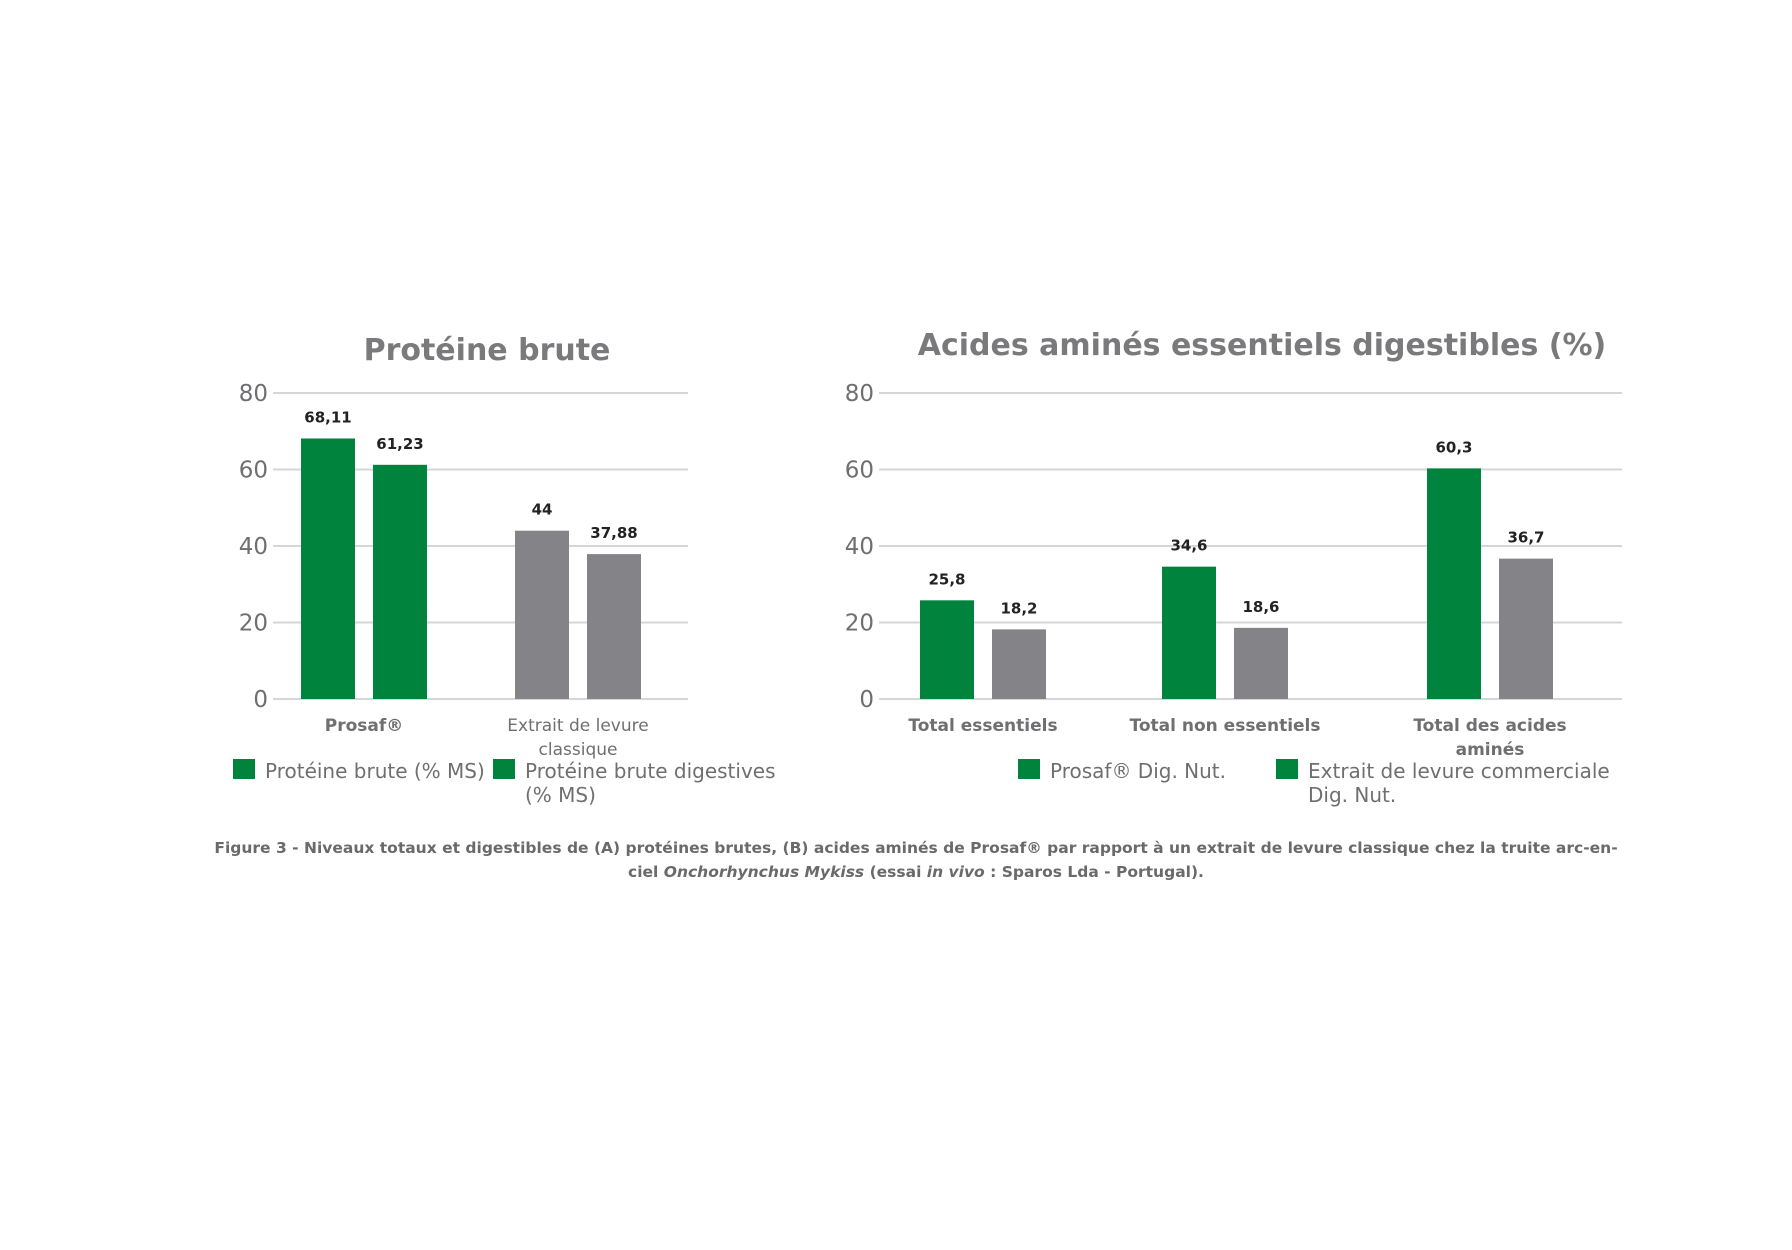  What do you see at coordinates (375, 771) in the screenshot?
I see `legend-label: Protéine brute (% MS)` at bounding box center [375, 771].